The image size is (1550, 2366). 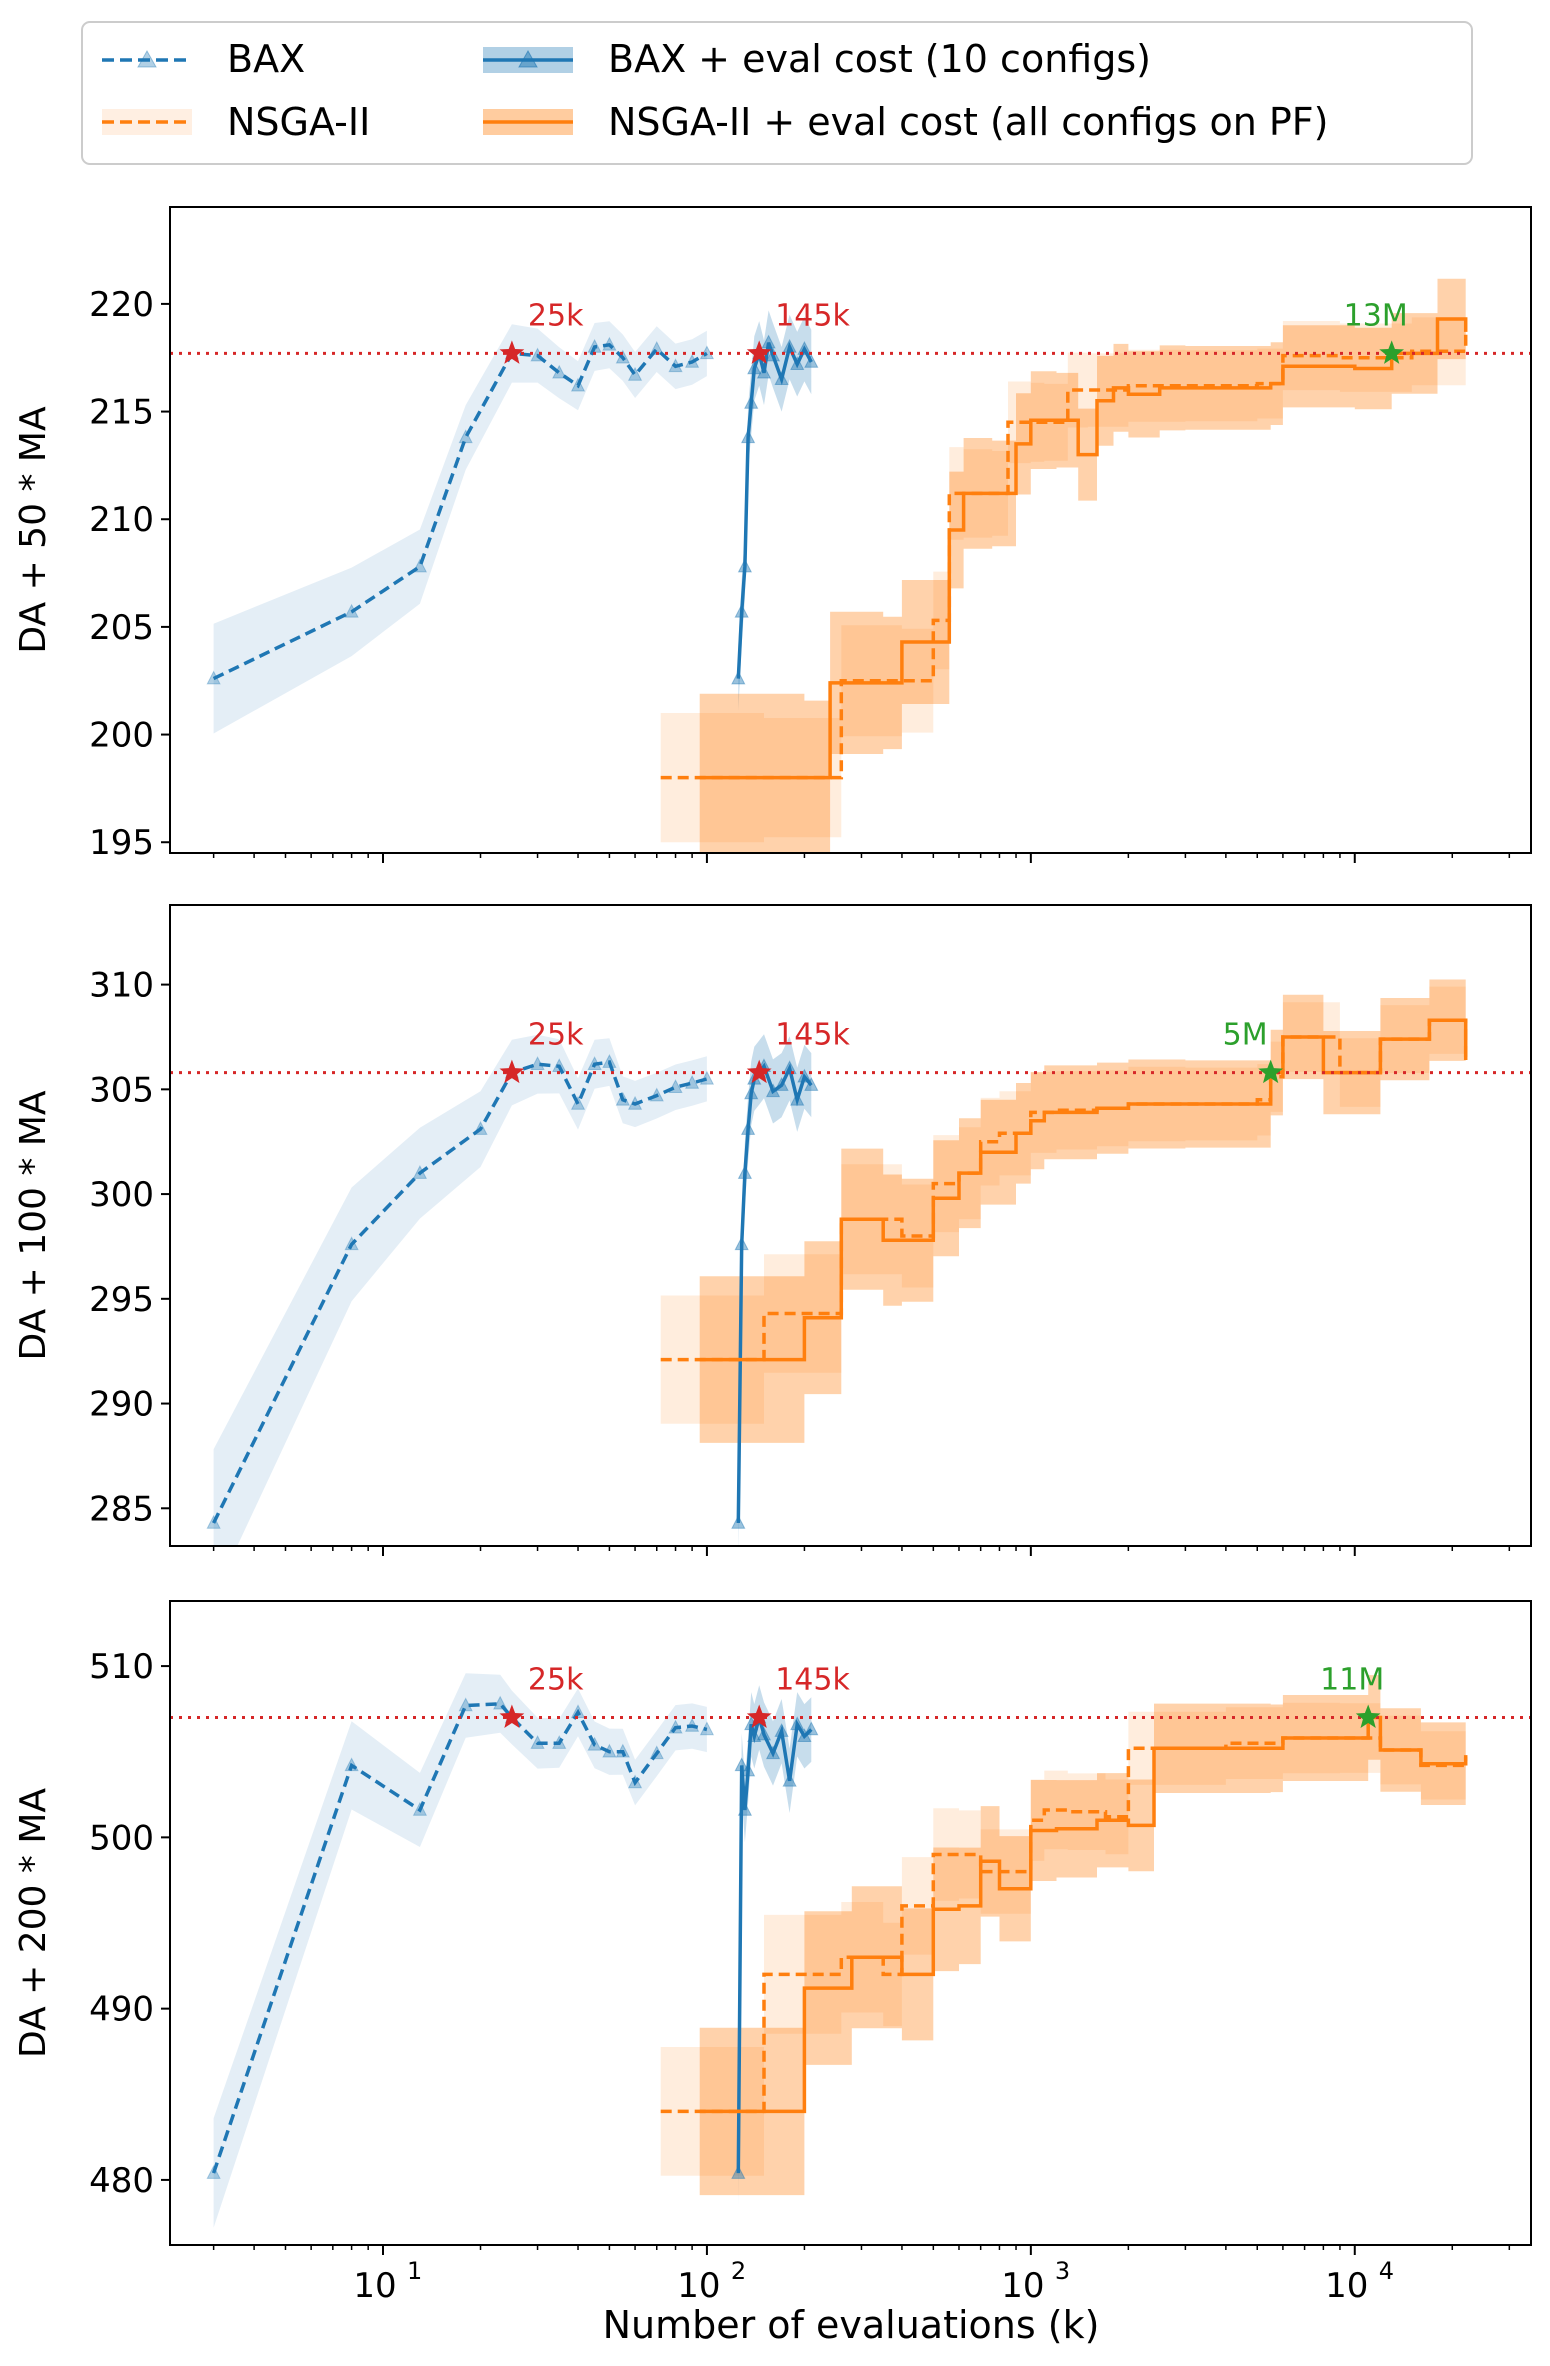 I want to click on y-axis-label: DA + 50 * MA, so click(x=33, y=530).